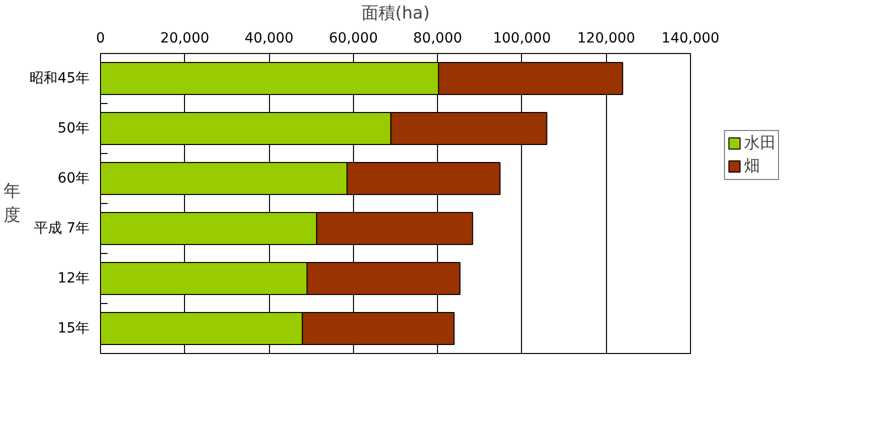  Describe the element at coordinates (395, 14) in the screenshot. I see `x-axis-title: 面積(ha)` at that location.